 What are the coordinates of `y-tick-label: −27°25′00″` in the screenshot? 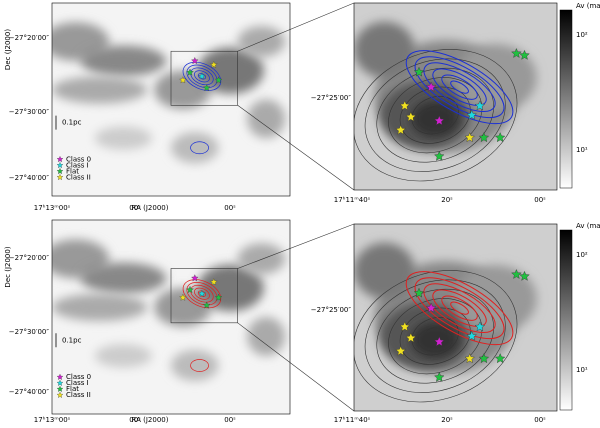 It's located at (331, 98).